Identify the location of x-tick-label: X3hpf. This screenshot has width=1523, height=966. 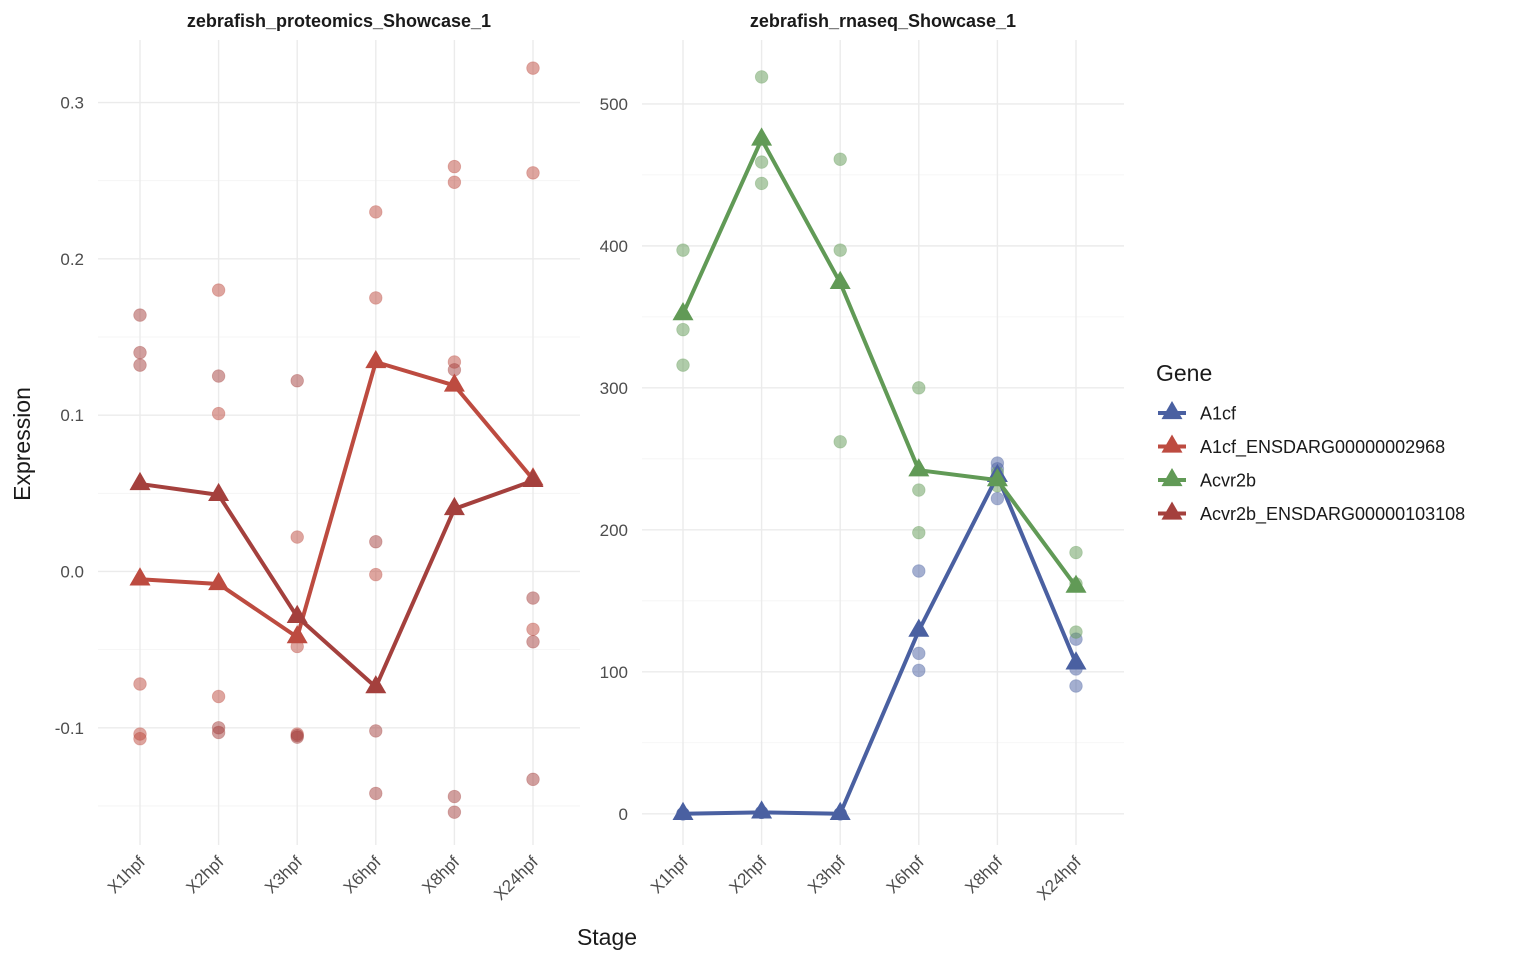
(283, 874).